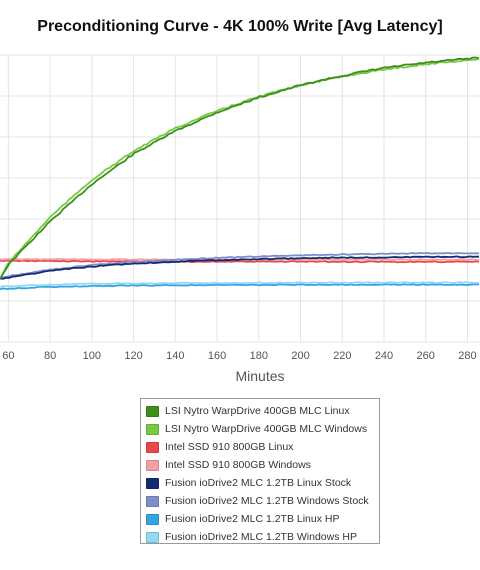 The height and width of the screenshot is (570, 480). Describe the element at coordinates (258, 483) in the screenshot. I see `legend-label: Fusion ioDrive2 MLC 1.2TB Linux Stock` at that location.